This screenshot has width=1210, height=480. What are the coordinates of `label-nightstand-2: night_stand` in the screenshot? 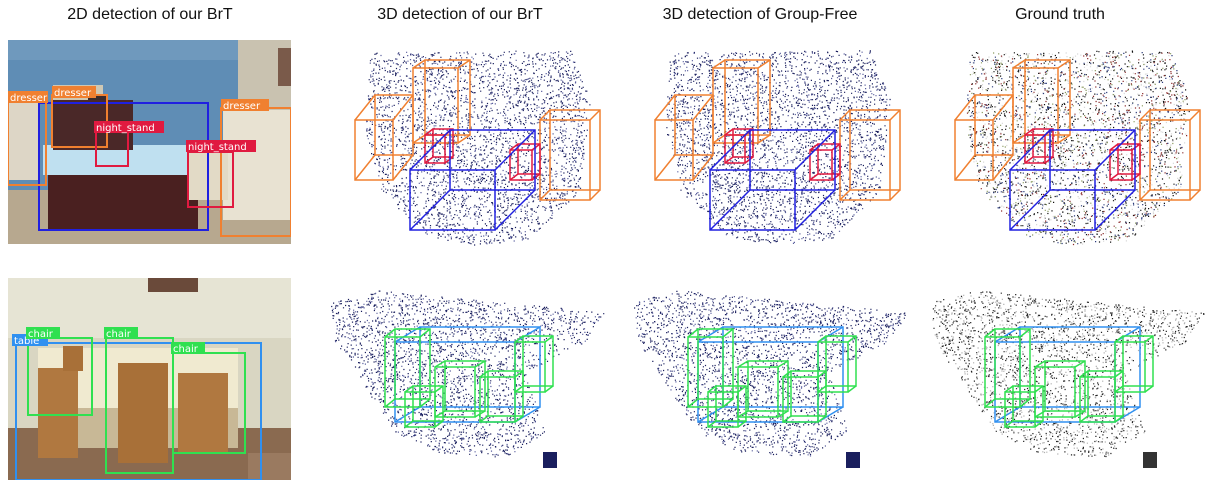 It's located at (217, 147).